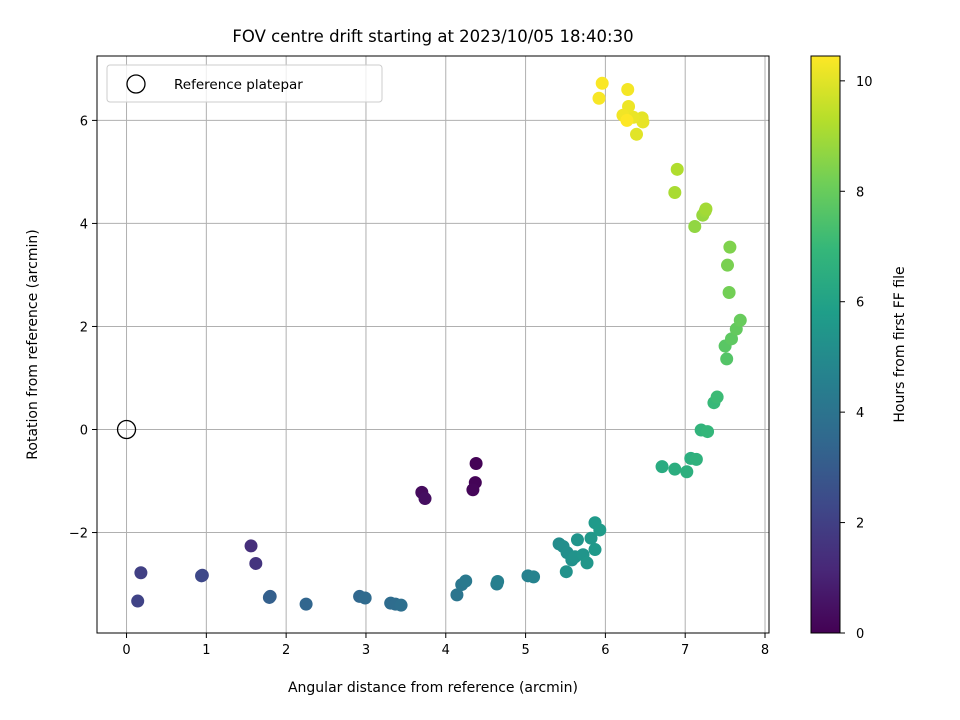 This screenshot has height=720, width=960. I want to click on x-tick-label: 3, so click(366, 650).